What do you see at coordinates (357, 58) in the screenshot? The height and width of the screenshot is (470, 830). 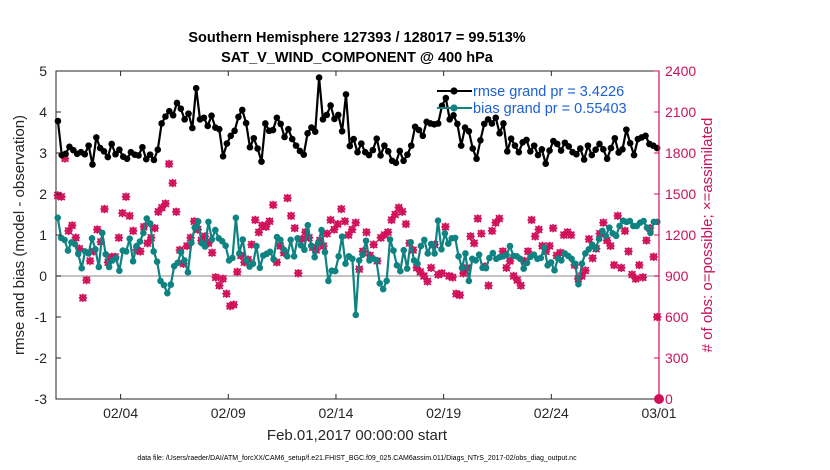 I see `chart-subtitle: SAT_V_WIND_COMPONENT @ 400 hPa` at bounding box center [357, 58].